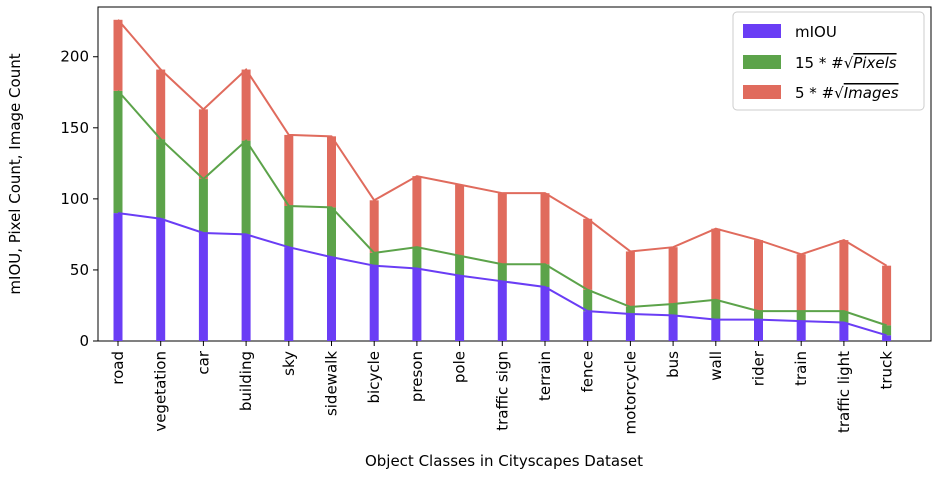  Describe the element at coordinates (630, 392) in the screenshot. I see `x-tick-label: motorcycle` at that location.